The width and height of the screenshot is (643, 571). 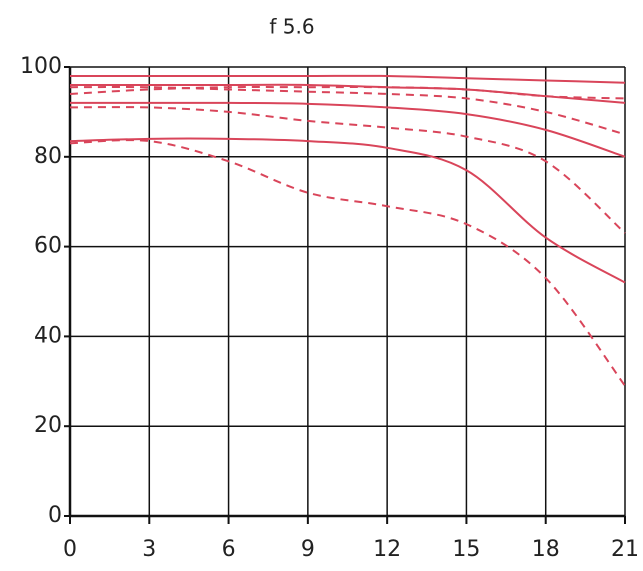 What do you see at coordinates (229, 549) in the screenshot?
I see `x-tick-label: 6` at bounding box center [229, 549].